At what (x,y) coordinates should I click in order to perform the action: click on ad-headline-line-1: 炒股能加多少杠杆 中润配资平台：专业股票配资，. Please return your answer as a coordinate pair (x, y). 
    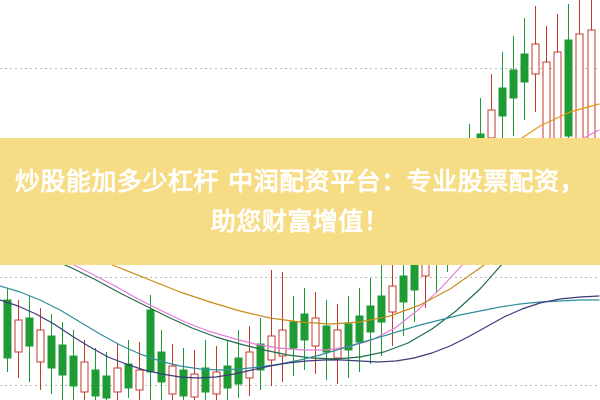
    Looking at the image, I should click on (300, 181).